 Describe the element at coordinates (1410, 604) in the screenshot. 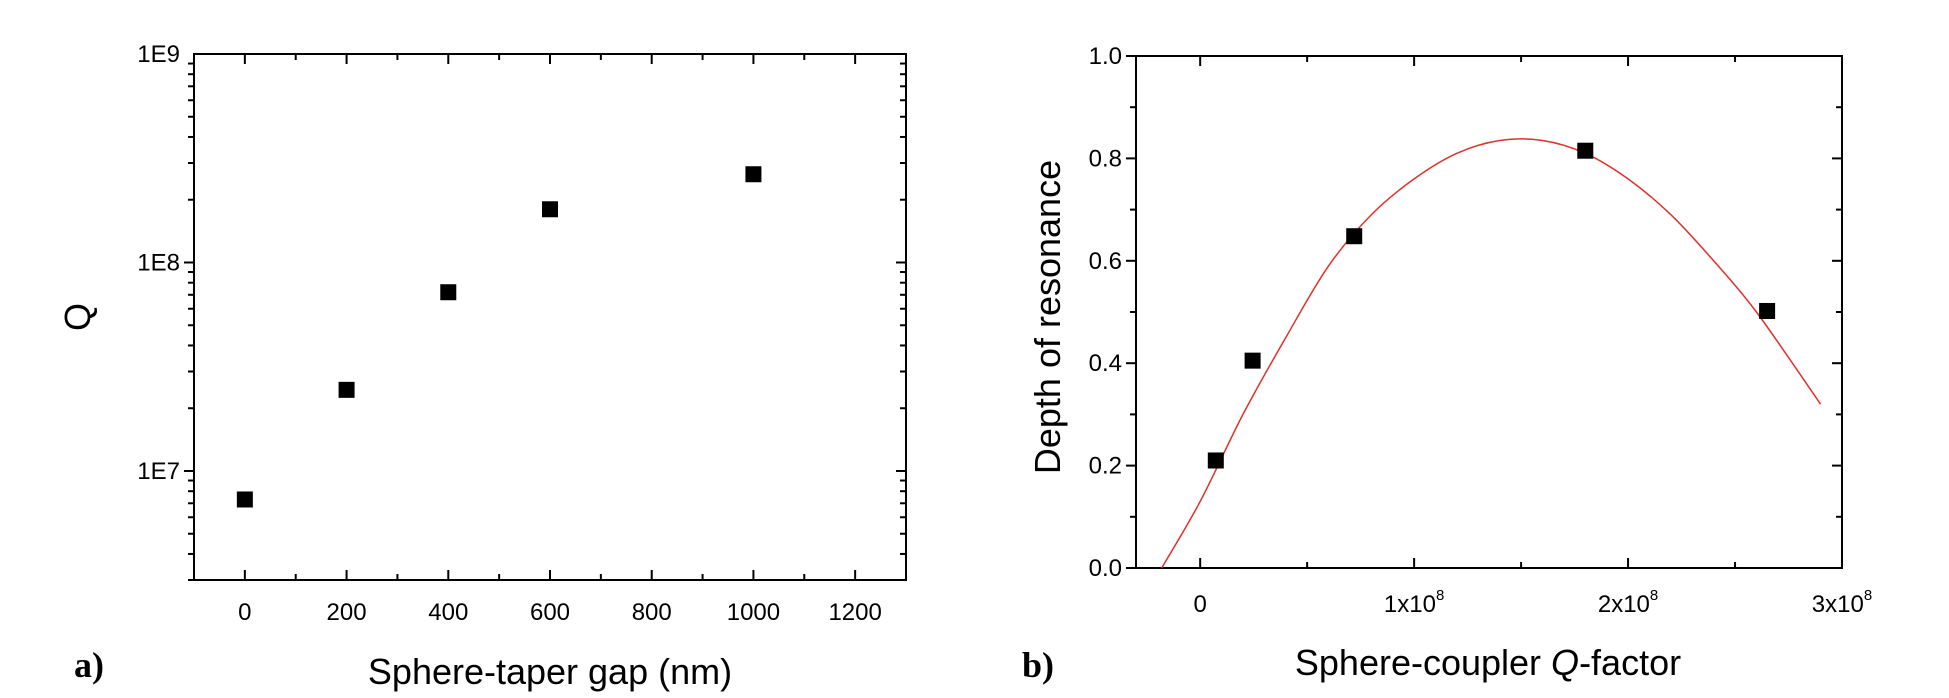

I see `panel-b-x-tick-label-base: 1x10` at that location.